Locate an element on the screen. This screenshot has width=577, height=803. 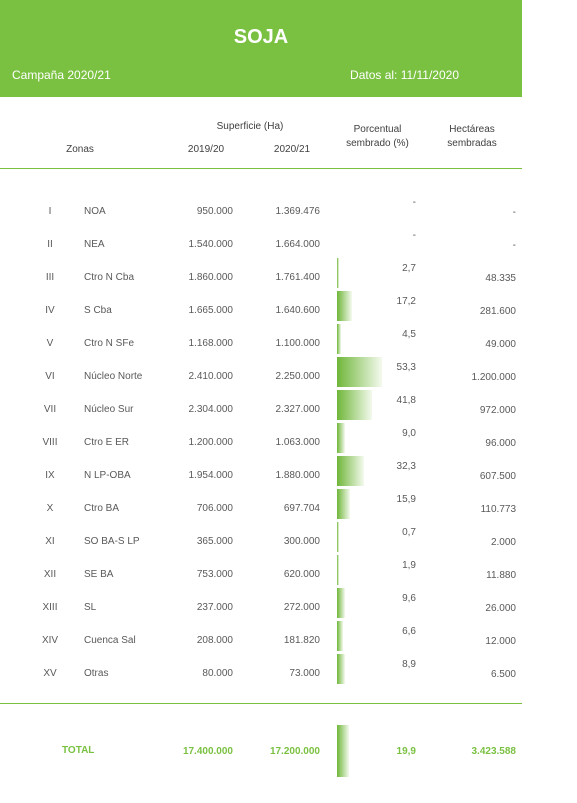
hectareas-sembradas: 11.880 is located at coordinates (501, 575).